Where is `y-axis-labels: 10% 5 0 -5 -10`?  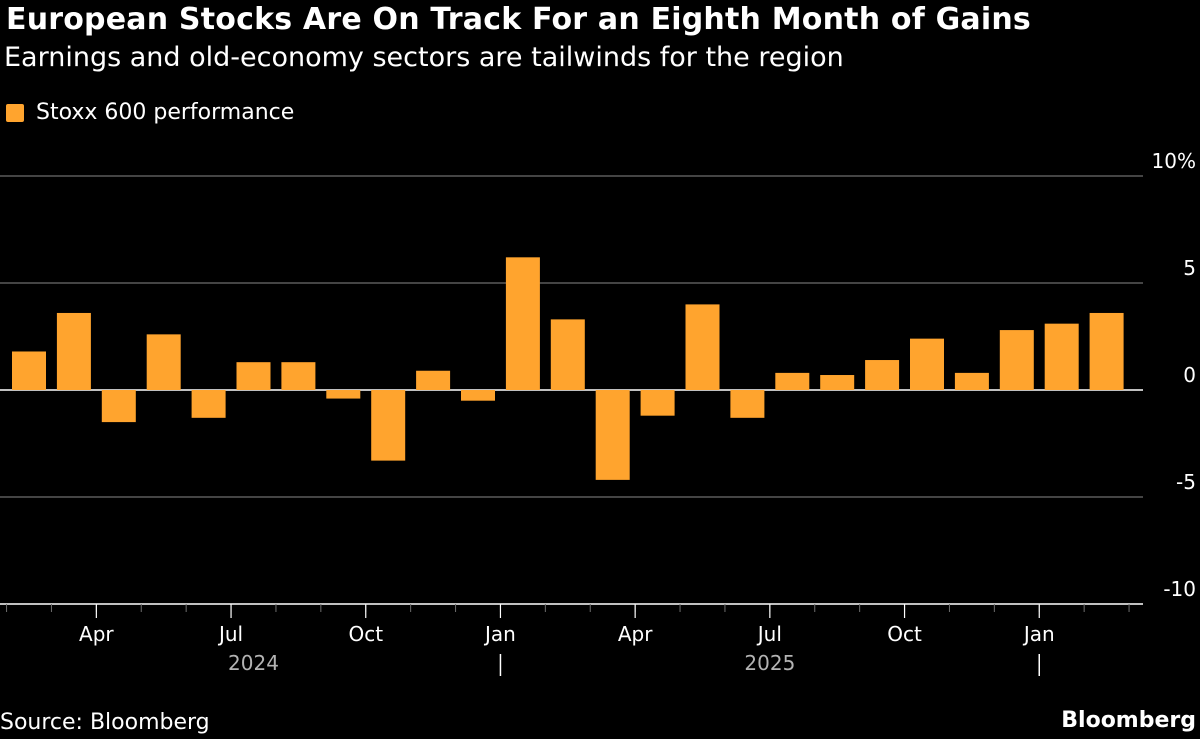
y-axis-labels: 10% 5 0 -5 -10 is located at coordinates (1174, 375).